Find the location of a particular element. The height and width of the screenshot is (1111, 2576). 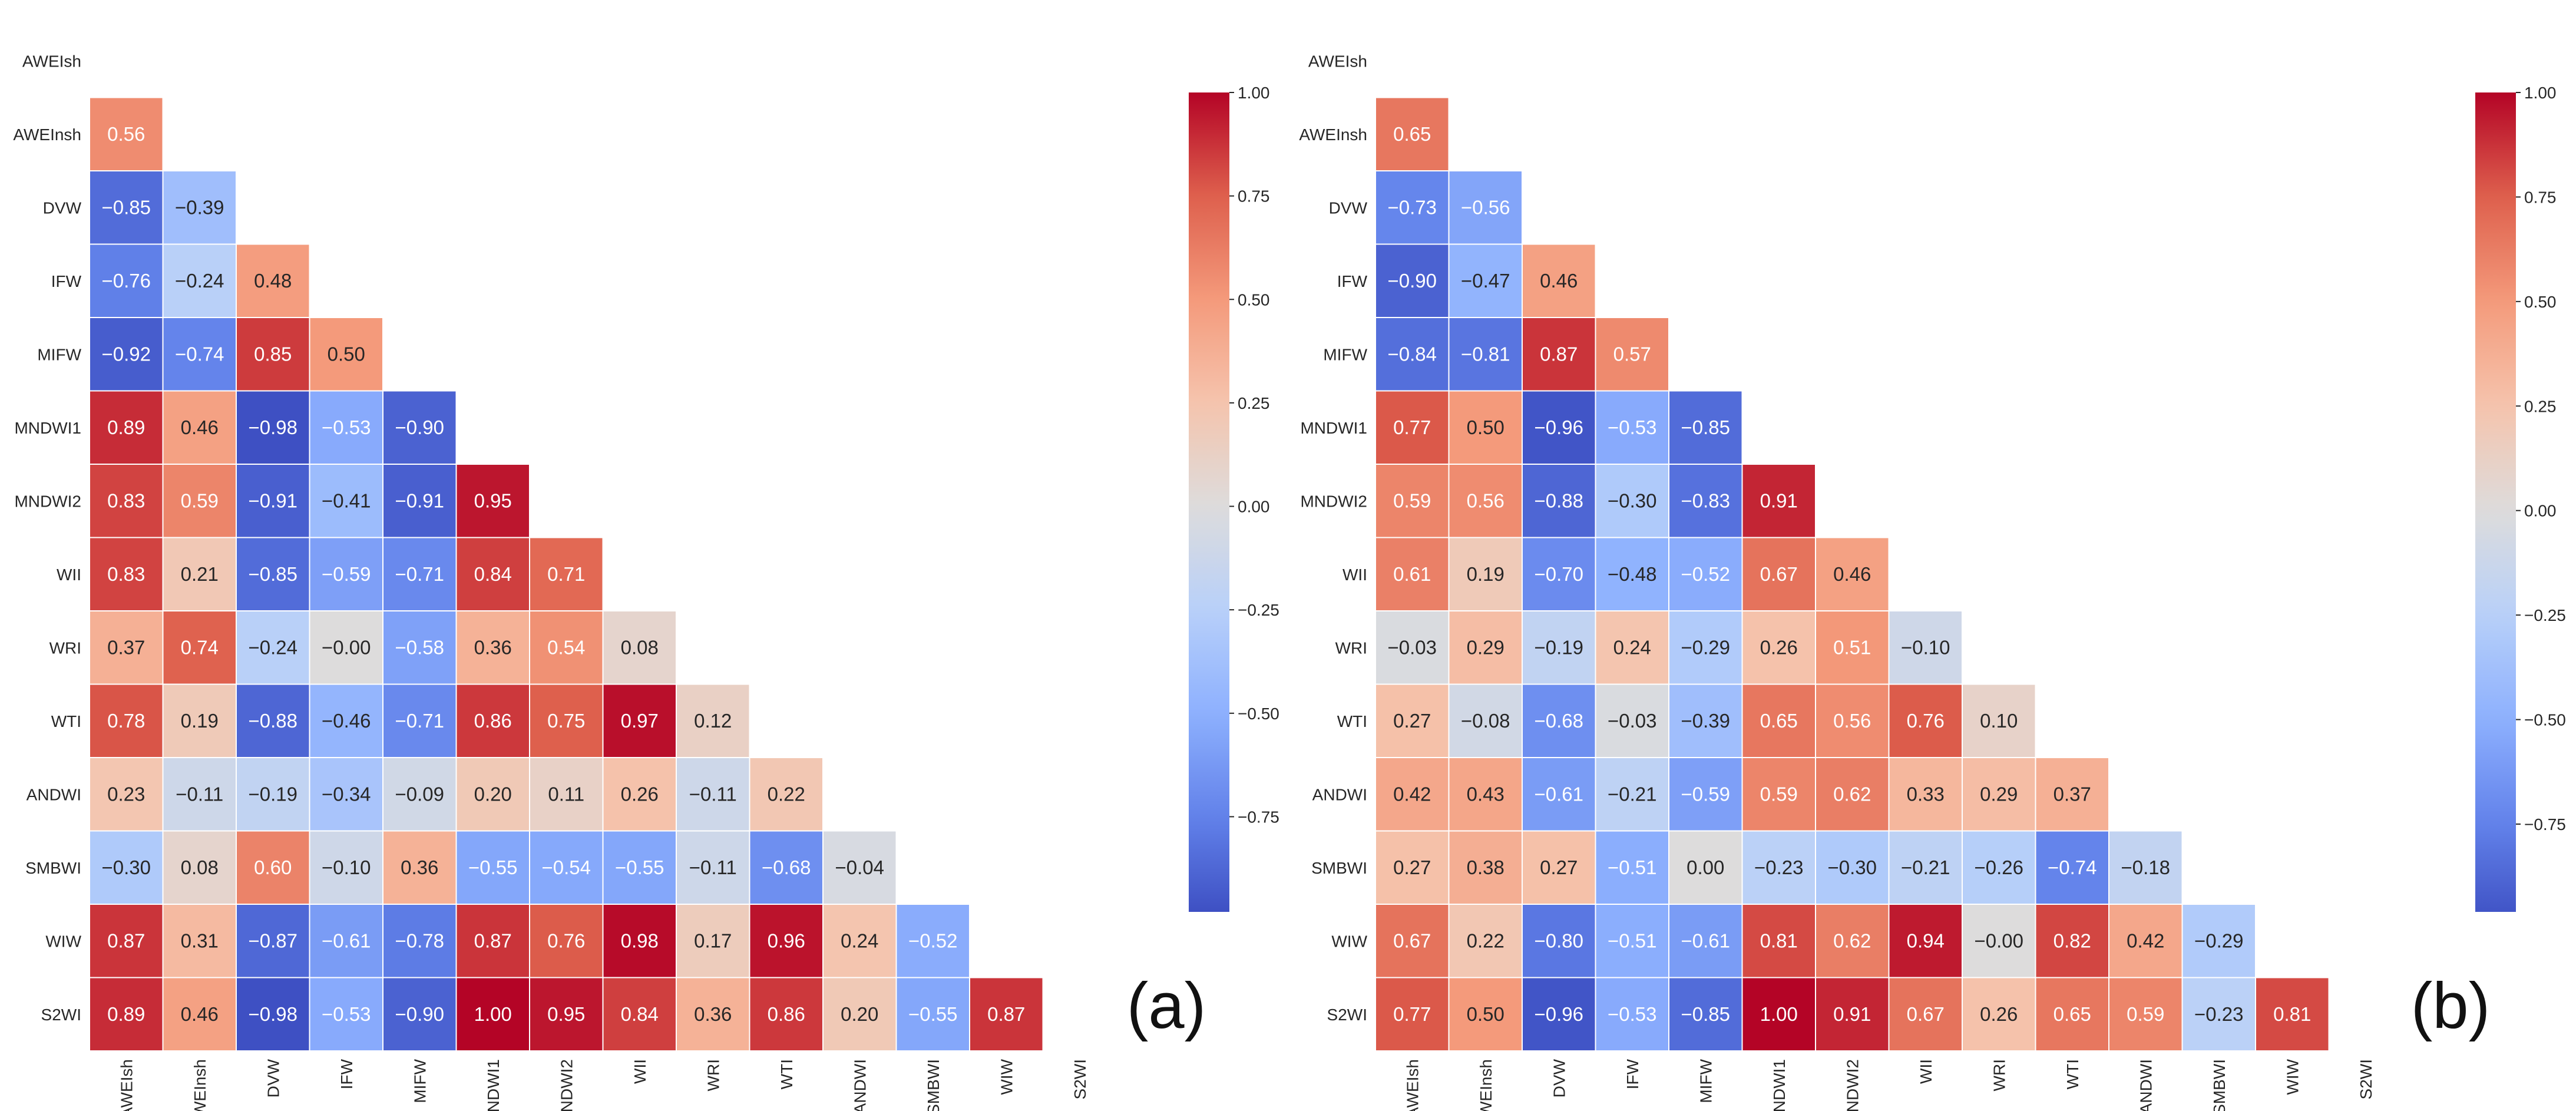

cell-value-label: −0.88 is located at coordinates (1559, 500).